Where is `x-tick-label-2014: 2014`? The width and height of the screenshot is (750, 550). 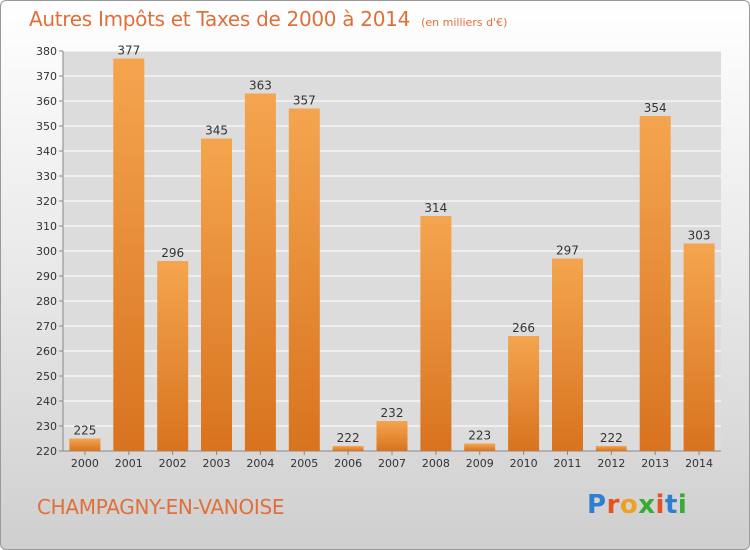
x-tick-label-2014: 2014 is located at coordinates (699, 463).